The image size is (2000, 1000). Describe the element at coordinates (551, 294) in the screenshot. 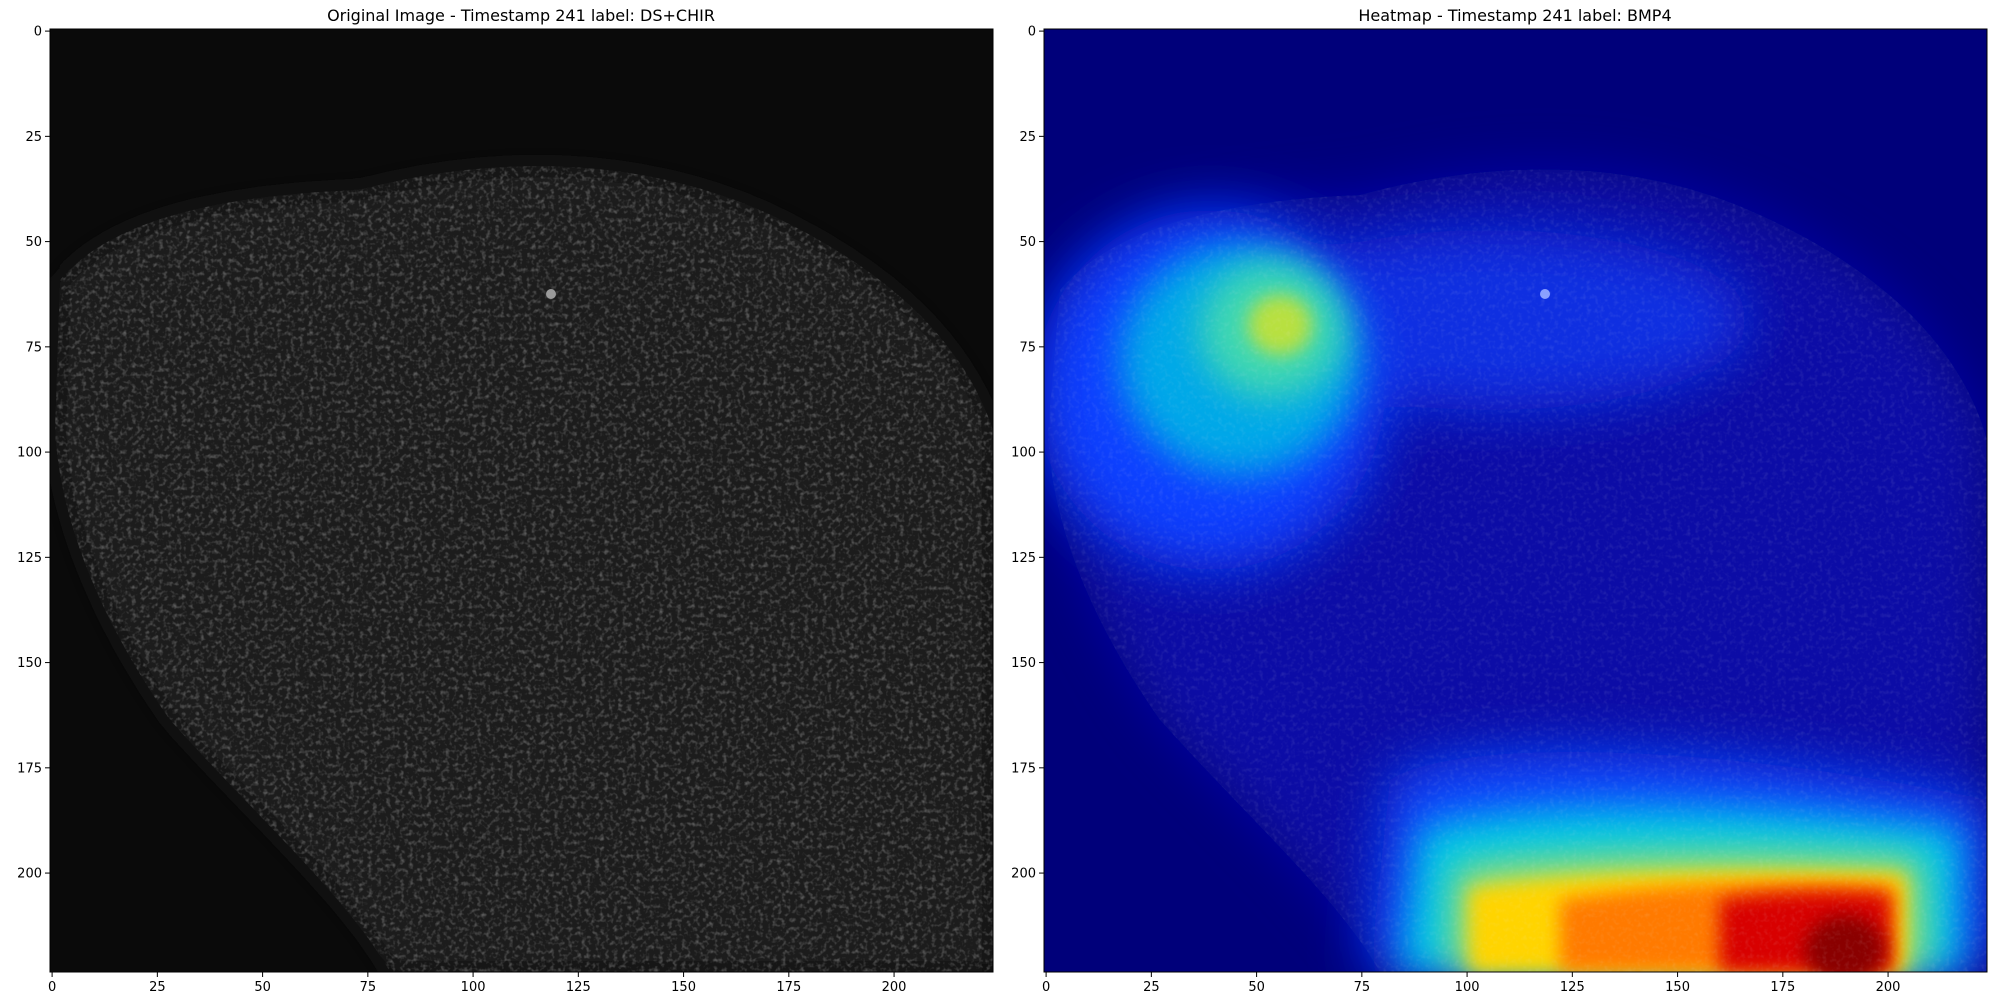

I see `bright-spot` at that location.